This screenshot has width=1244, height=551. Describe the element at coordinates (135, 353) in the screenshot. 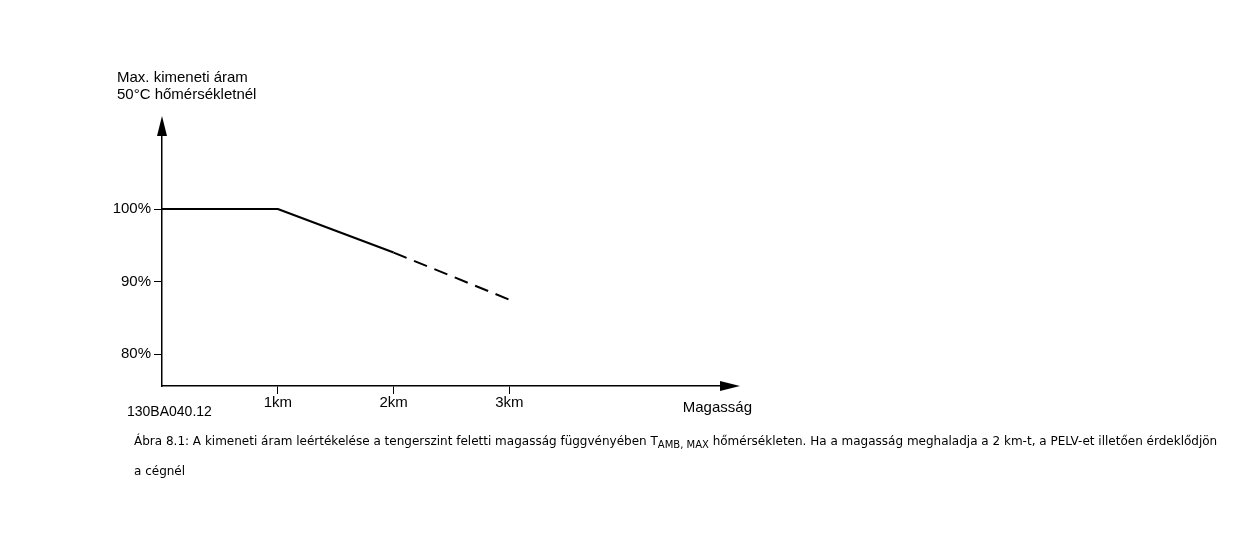

I see `y-tick-label: 80%` at that location.